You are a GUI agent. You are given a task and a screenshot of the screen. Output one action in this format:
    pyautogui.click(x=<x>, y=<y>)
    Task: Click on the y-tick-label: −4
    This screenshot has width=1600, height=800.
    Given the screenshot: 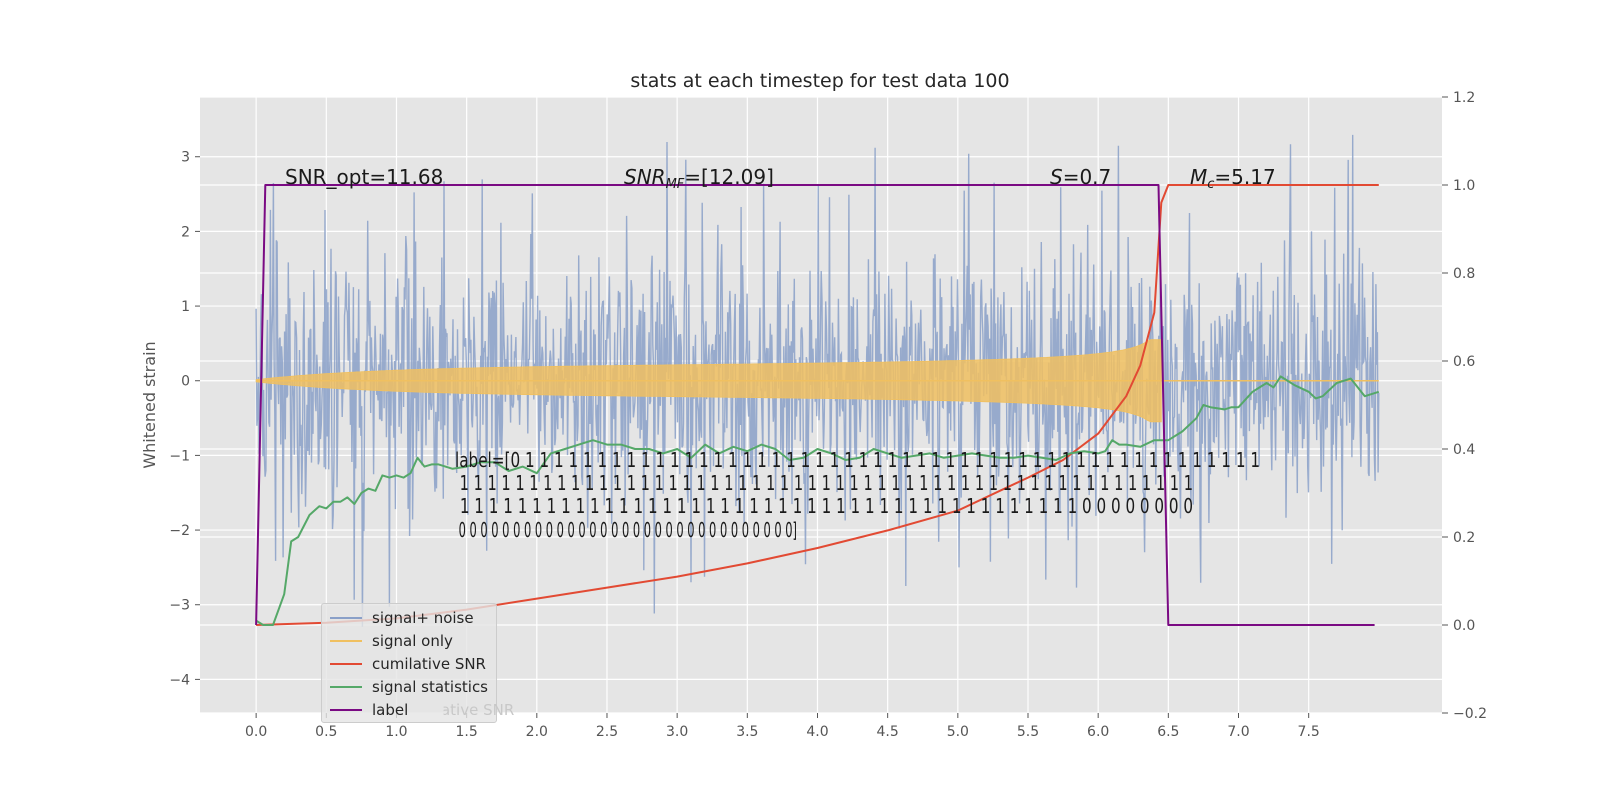 What is the action you would take?
    pyautogui.click(x=179, y=680)
    